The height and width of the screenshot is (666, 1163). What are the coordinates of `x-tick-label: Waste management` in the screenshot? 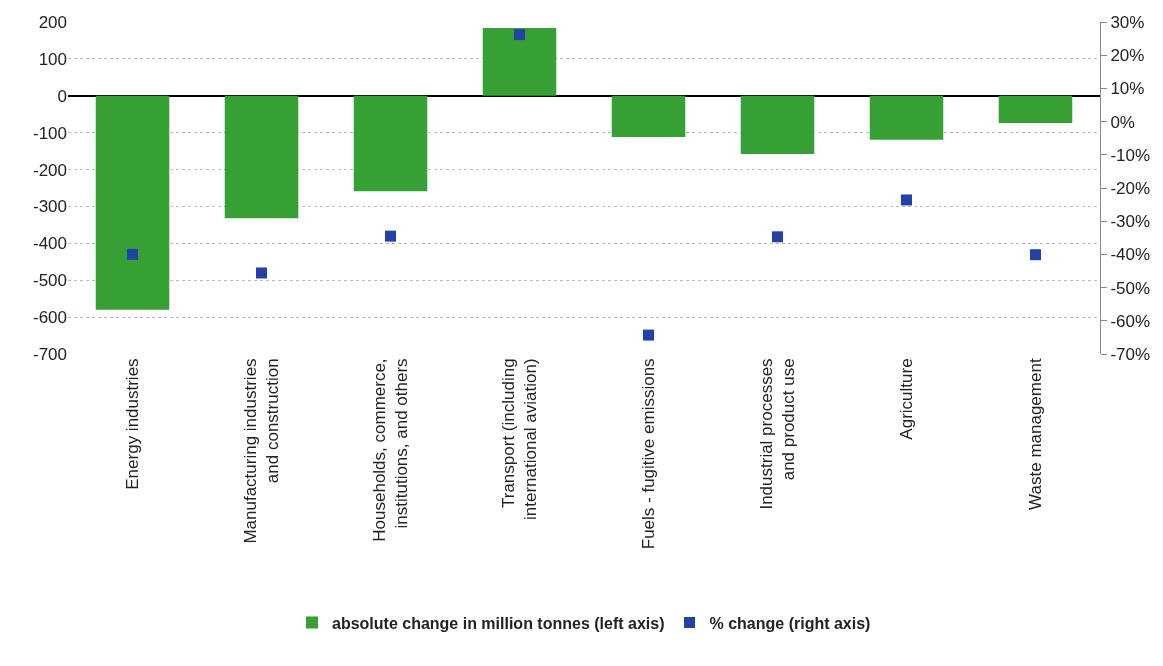 It's located at (1036, 434).